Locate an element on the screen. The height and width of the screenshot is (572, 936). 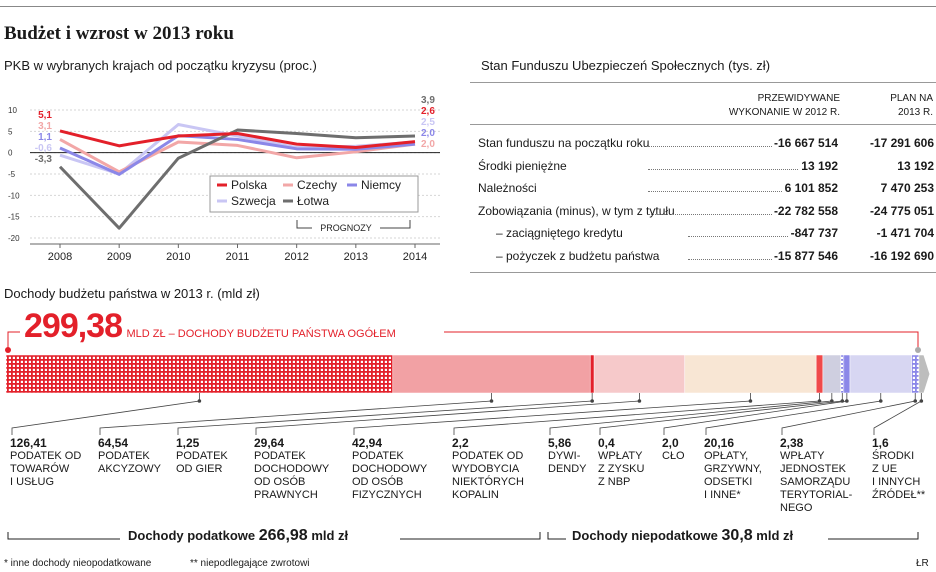
segment-value: 2,38 is located at coordinates (792, 443).